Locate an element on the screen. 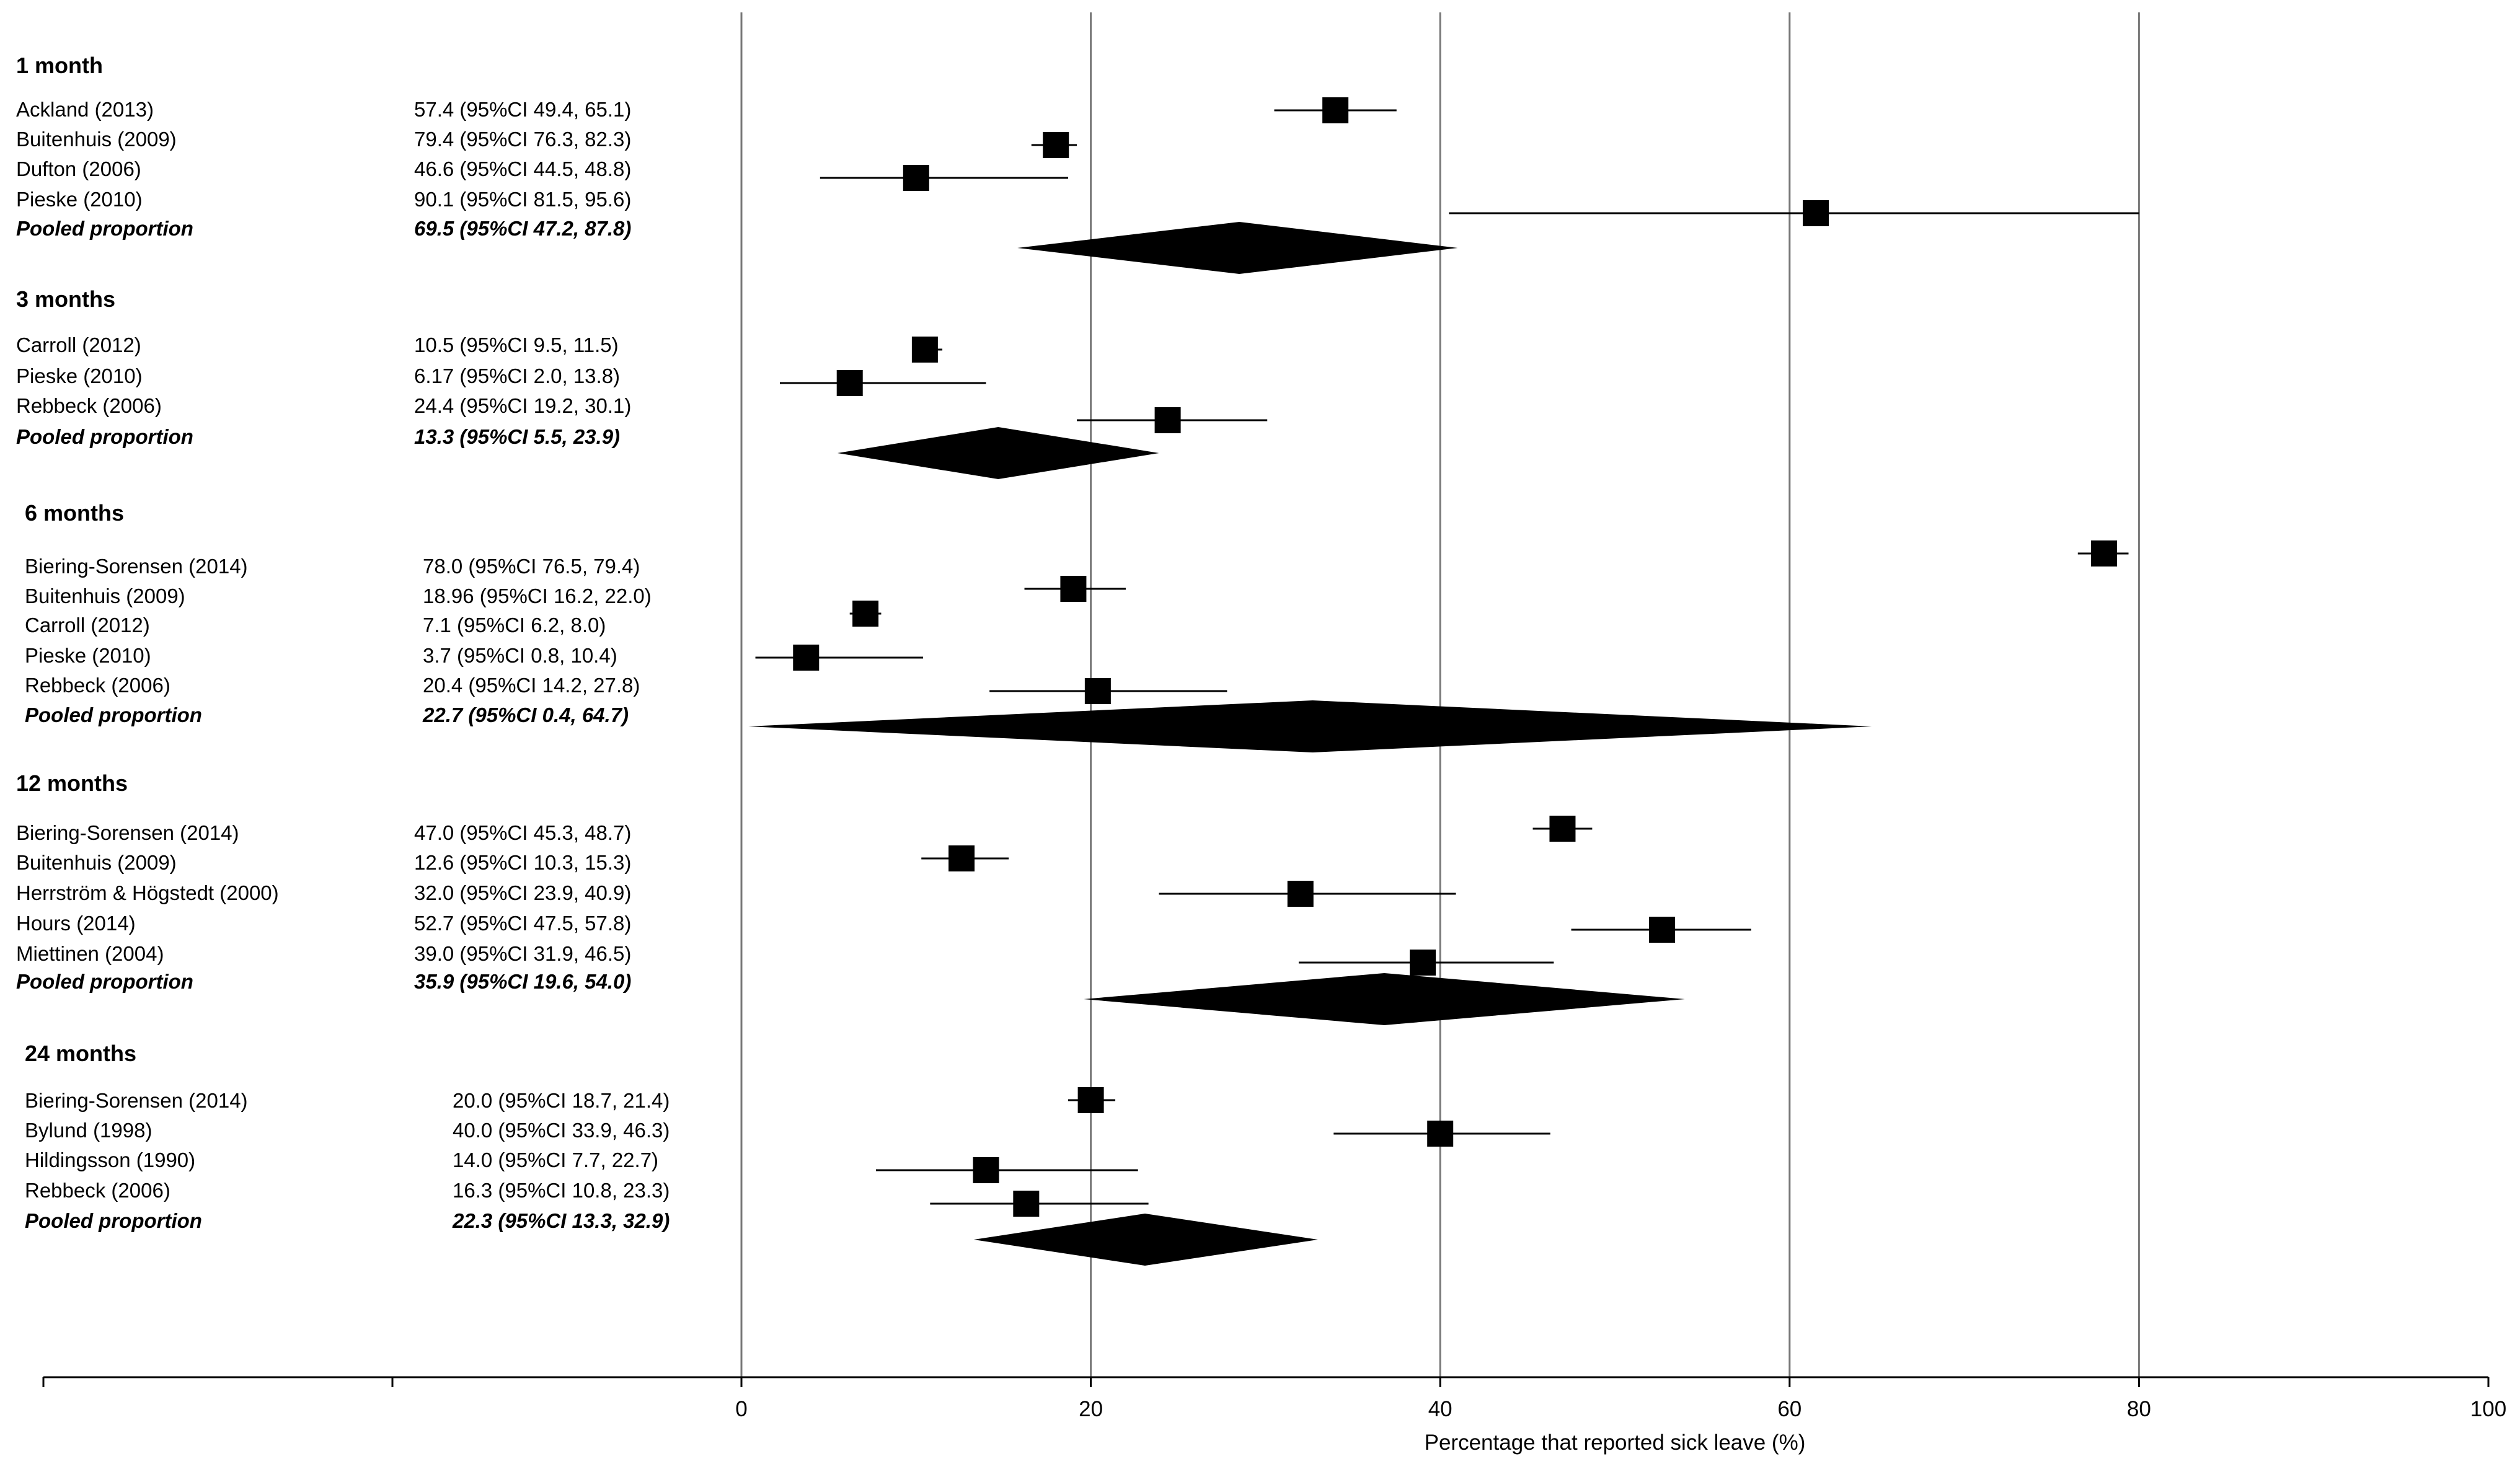 The height and width of the screenshot is (1477, 2520). study-estimate: 46.6 (95%CI 44.5, 48.8) is located at coordinates (522, 168).